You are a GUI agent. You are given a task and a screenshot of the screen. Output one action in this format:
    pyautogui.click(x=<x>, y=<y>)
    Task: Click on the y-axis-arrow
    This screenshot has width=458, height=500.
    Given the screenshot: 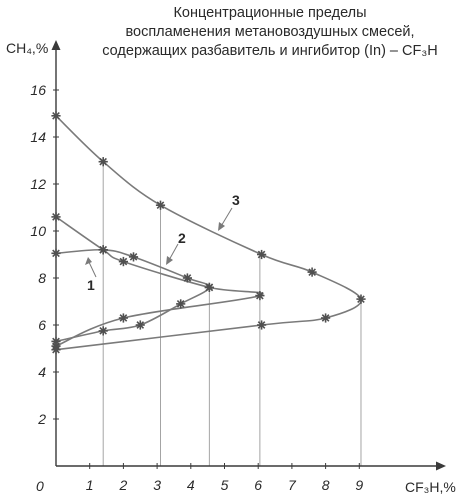 What is the action you would take?
    pyautogui.click(x=56, y=45)
    